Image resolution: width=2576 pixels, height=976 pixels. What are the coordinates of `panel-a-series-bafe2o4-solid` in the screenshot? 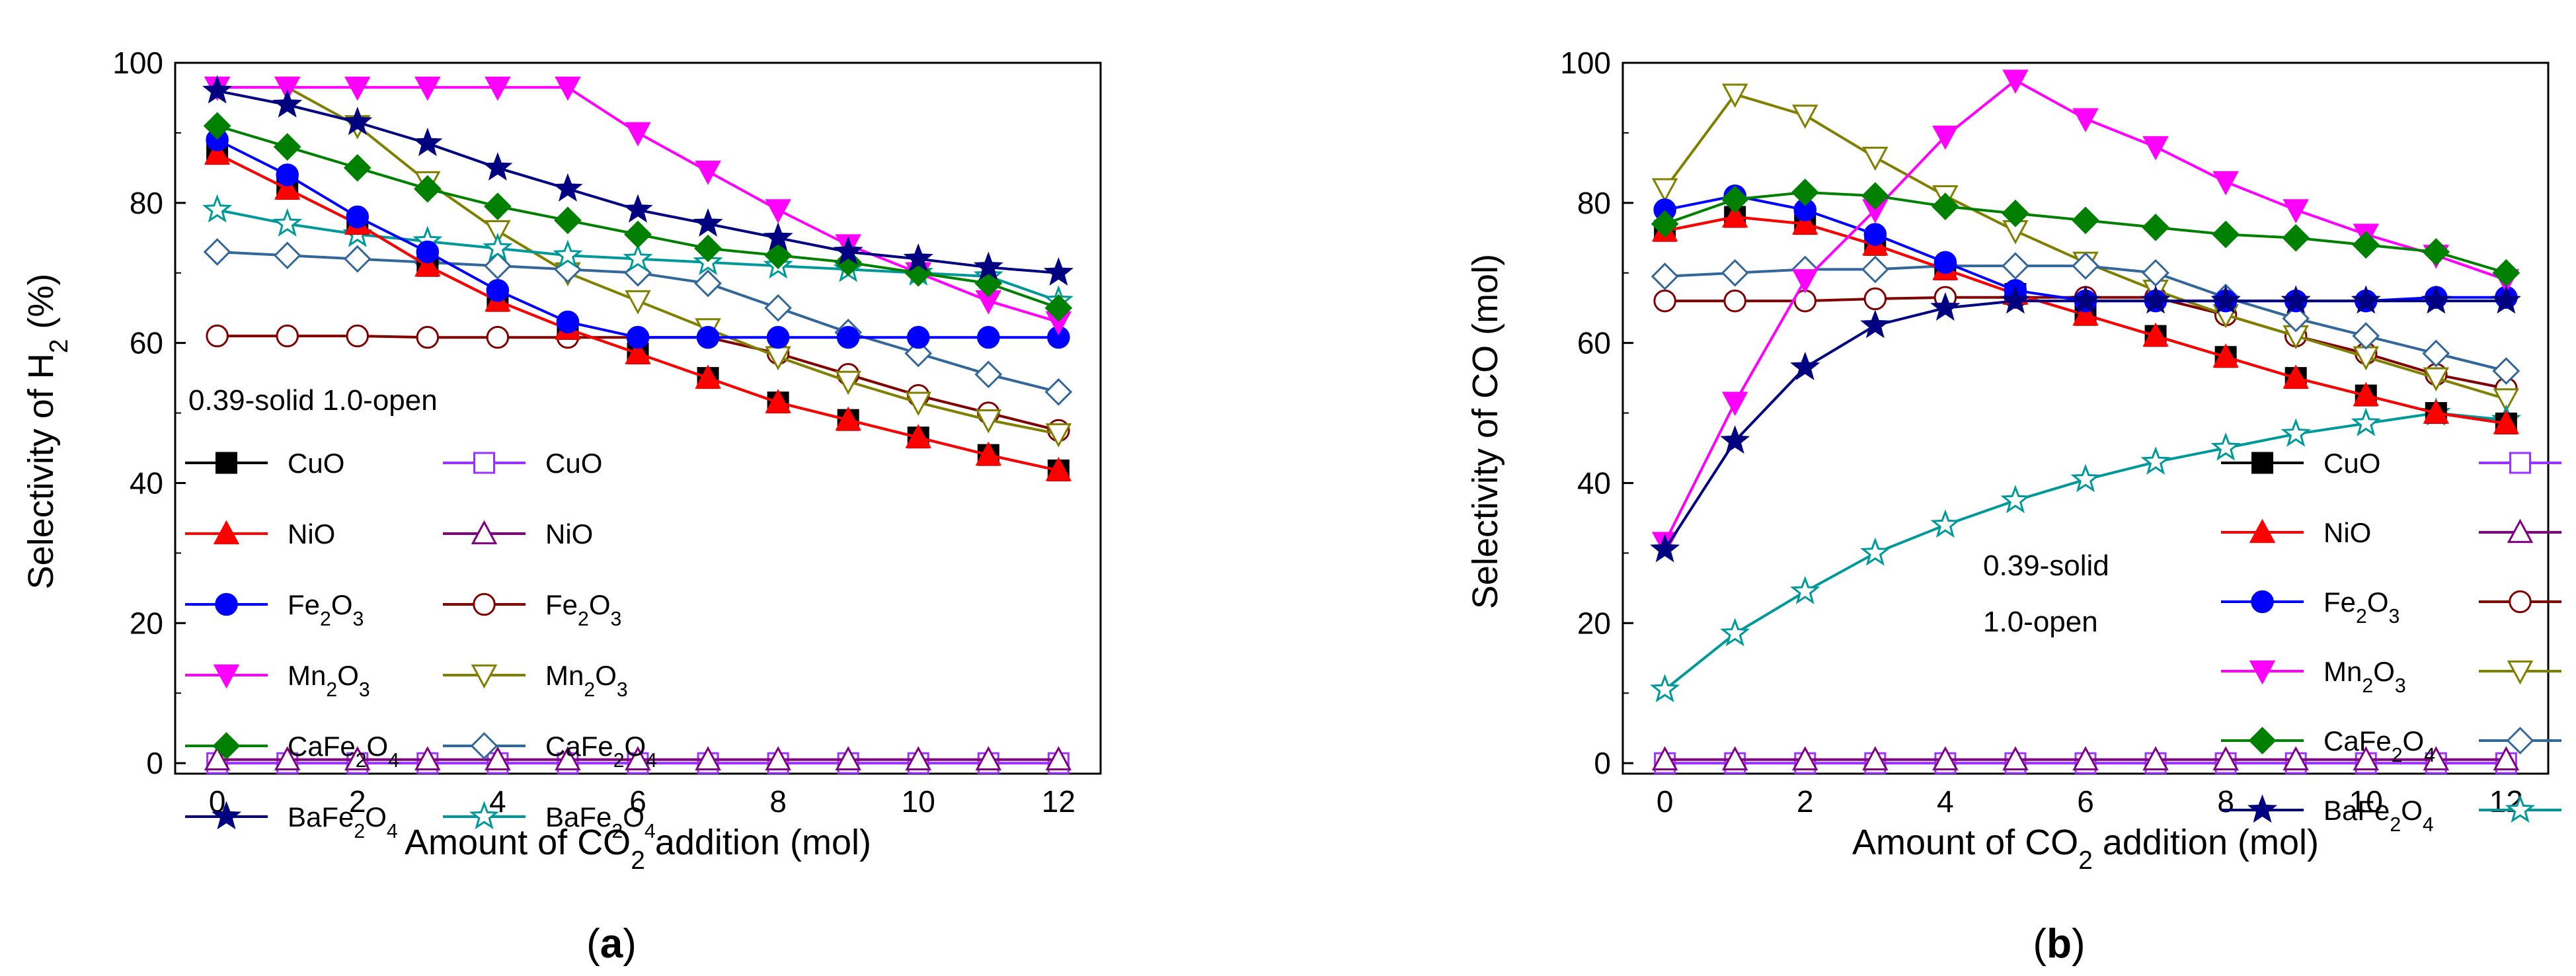 It's located at (637, 181).